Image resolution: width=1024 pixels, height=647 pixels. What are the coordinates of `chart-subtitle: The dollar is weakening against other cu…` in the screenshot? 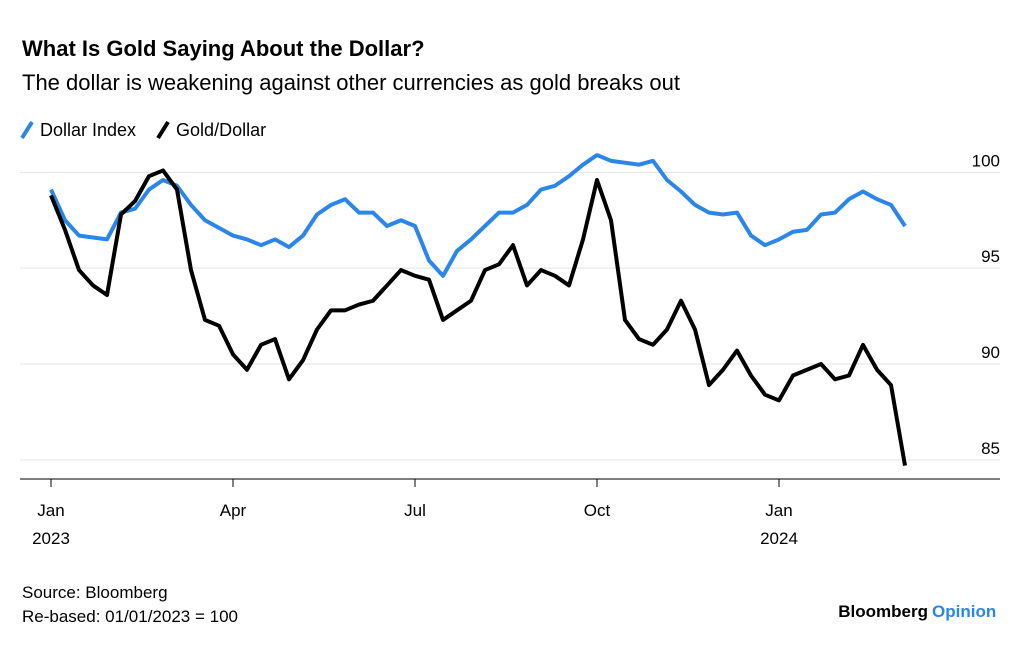 It's located at (351, 82).